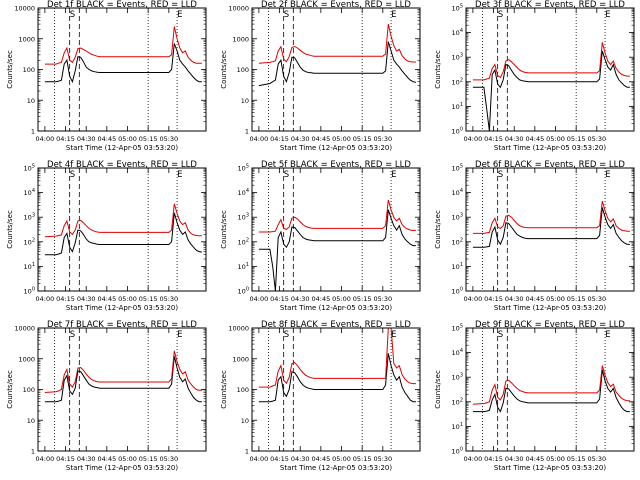  Describe the element at coordinates (551, 61) in the screenshot. I see `series-line-lld` at that location.